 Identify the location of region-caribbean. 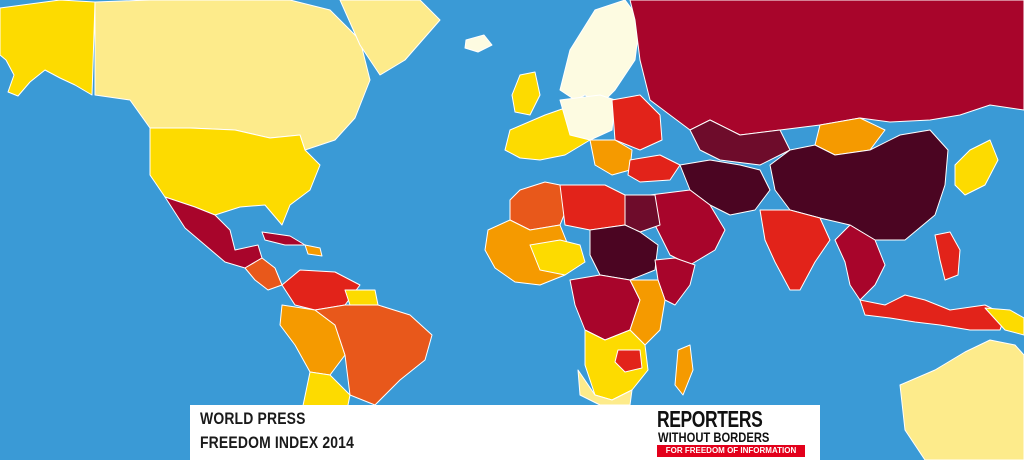
(313, 250).